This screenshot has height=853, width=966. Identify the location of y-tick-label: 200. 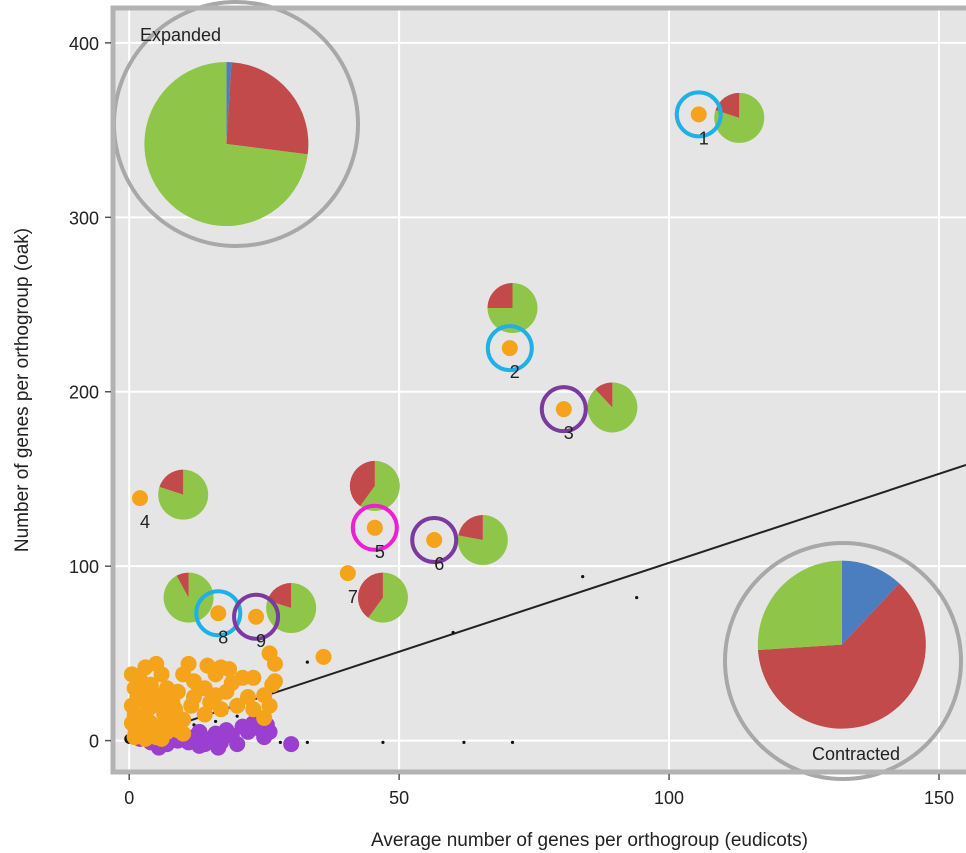
(84, 393).